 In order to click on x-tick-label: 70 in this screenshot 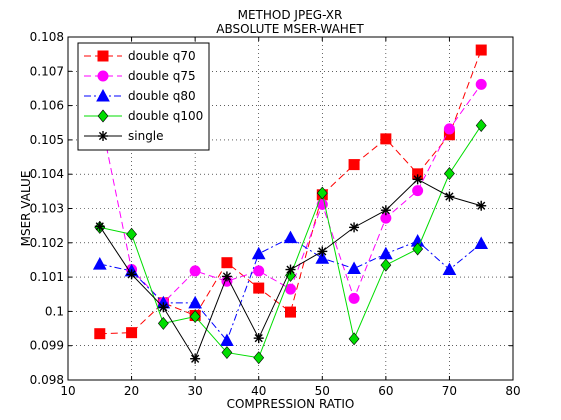, I will do `click(449, 391)`.